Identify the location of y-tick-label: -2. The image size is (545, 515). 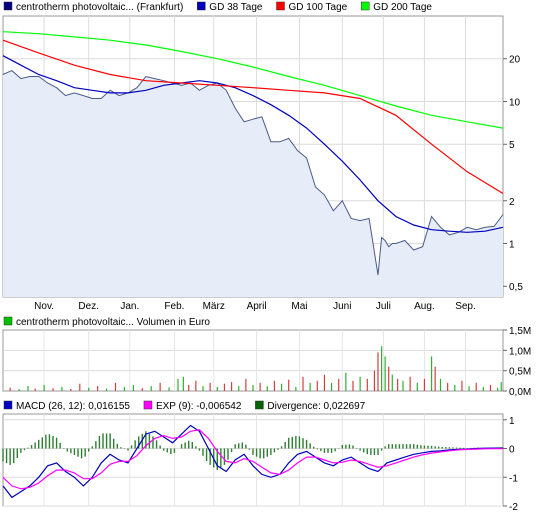
(513, 507).